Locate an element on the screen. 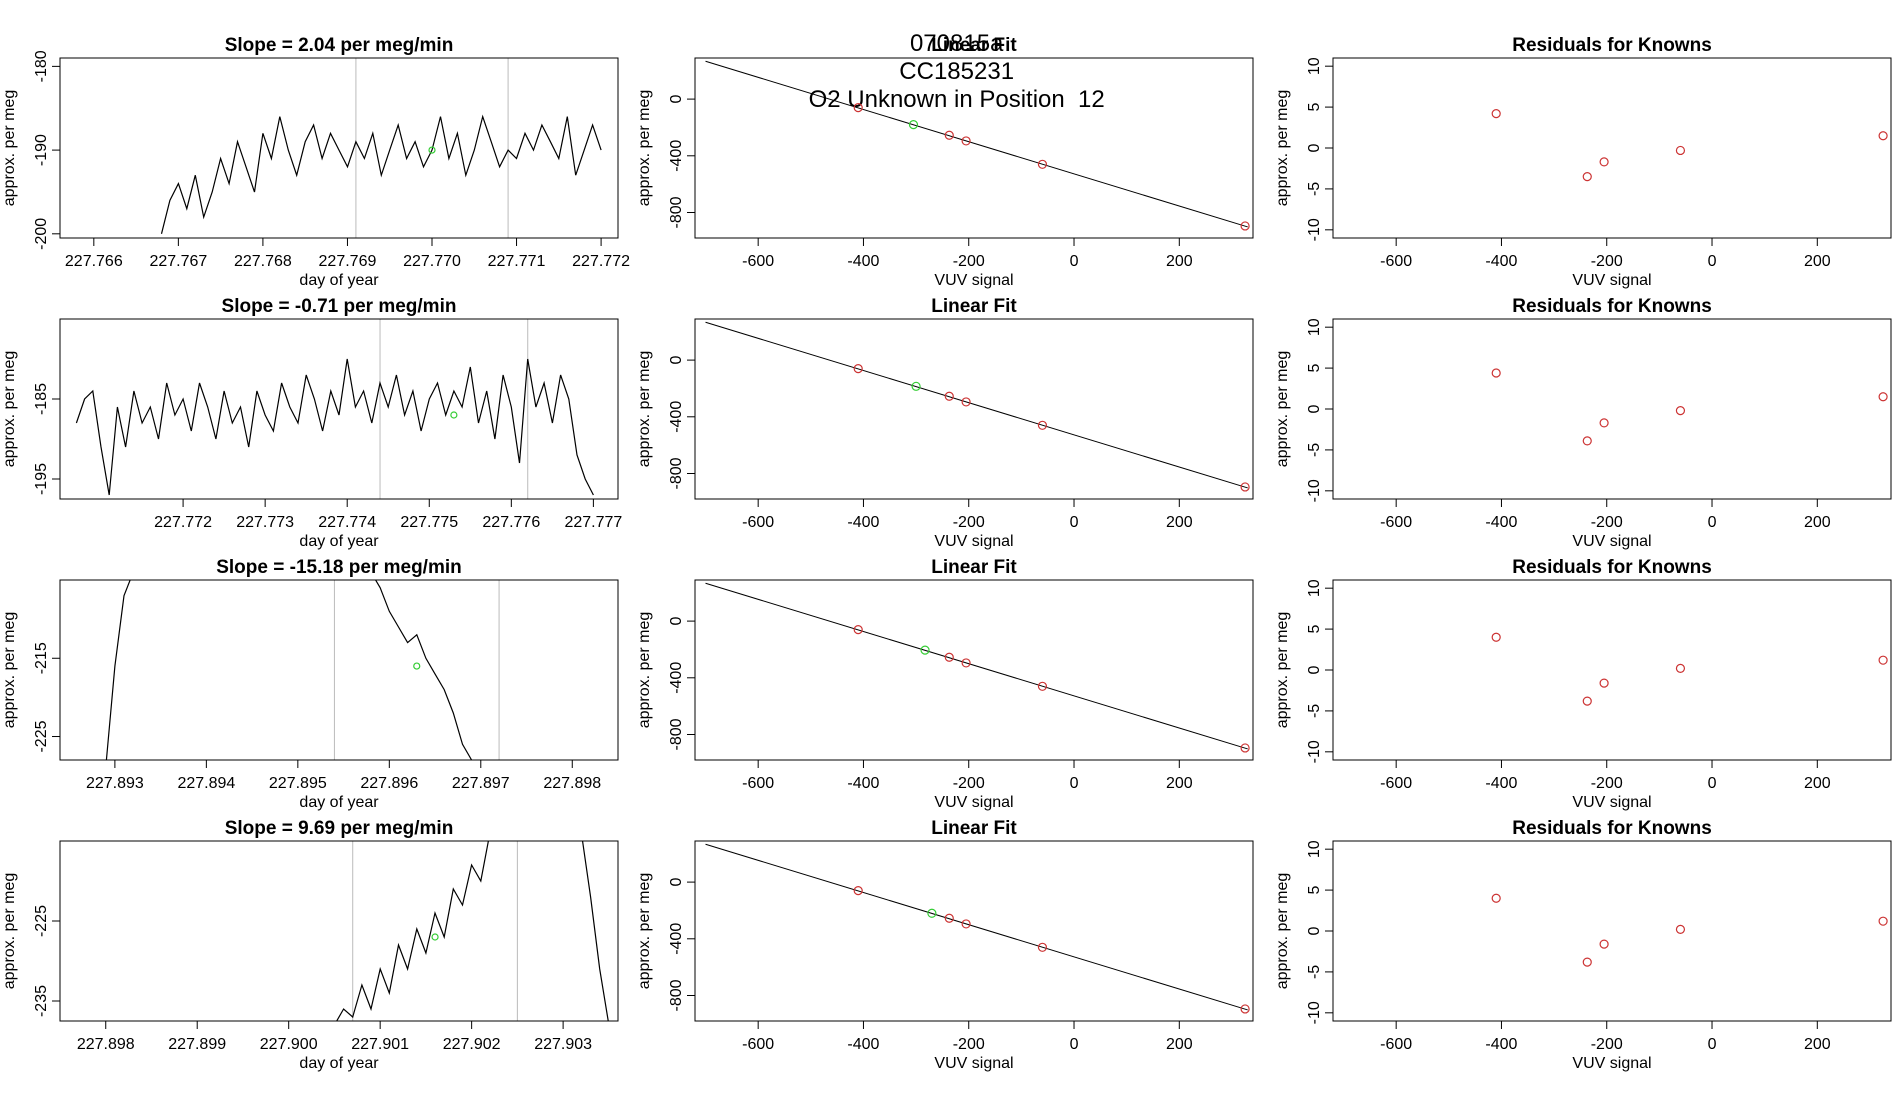  panel-title: Linear Fit is located at coordinates (974, 567).